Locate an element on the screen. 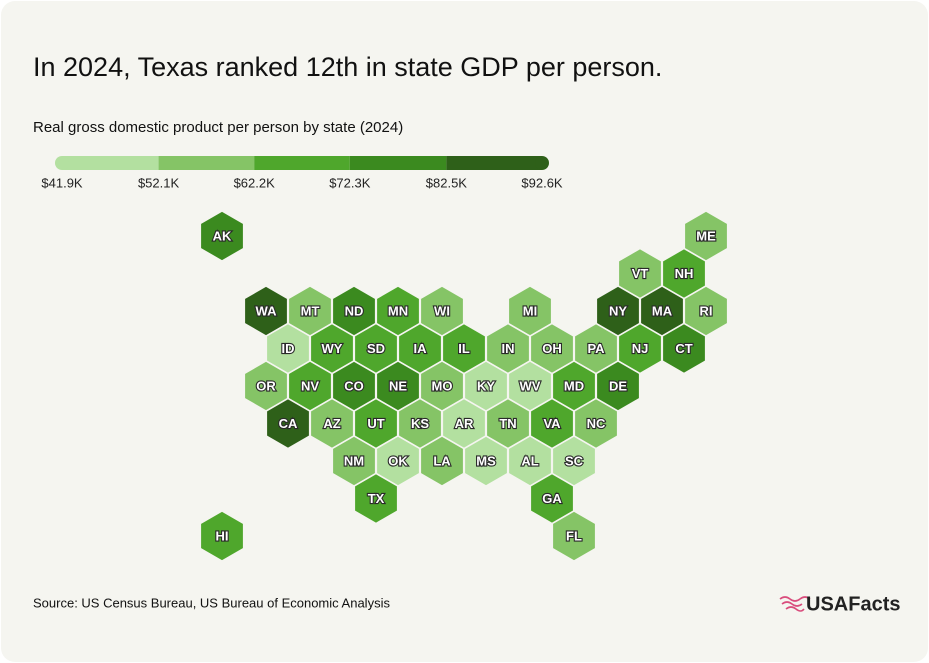 This screenshot has width=929, height=663. state-label: GA is located at coordinates (552, 498).